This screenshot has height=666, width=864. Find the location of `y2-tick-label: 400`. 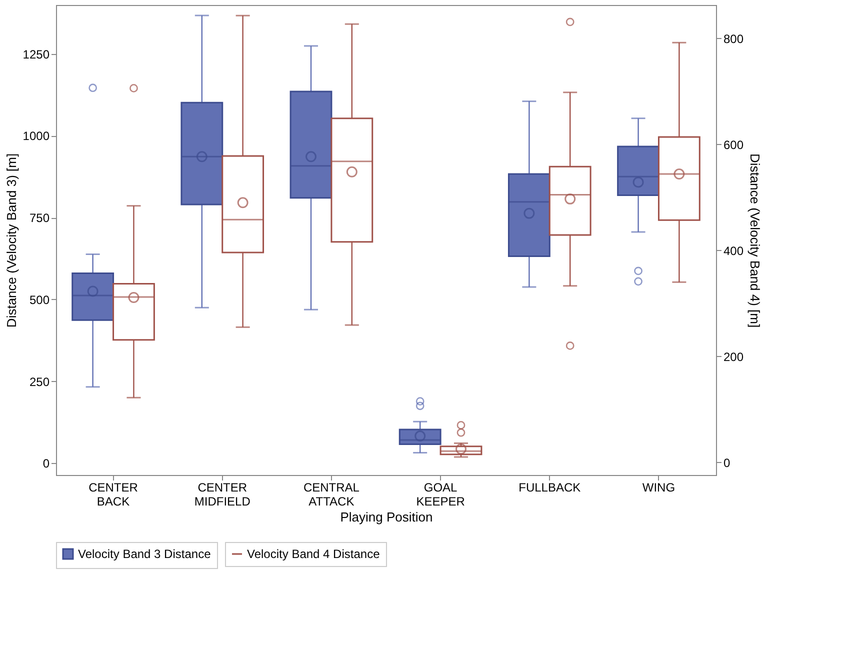

y2-tick-label: 400 is located at coordinates (734, 251).